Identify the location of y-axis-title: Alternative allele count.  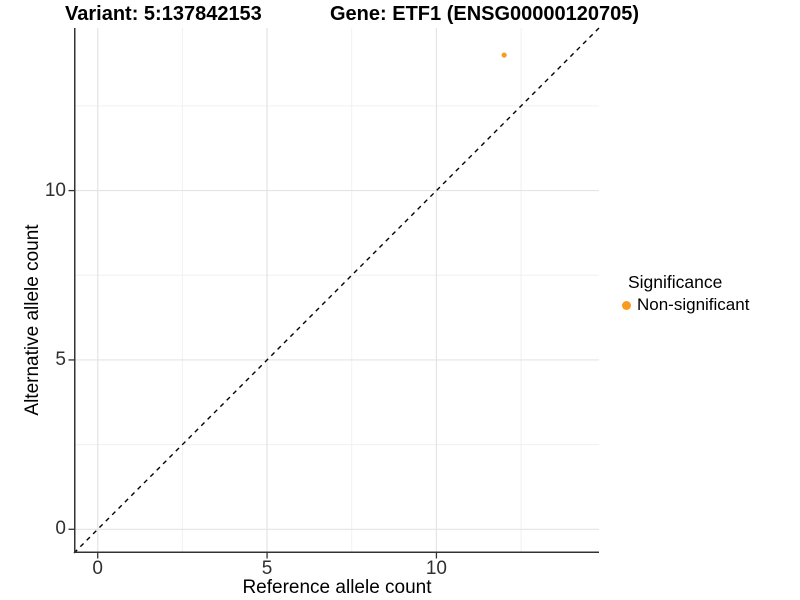
(32, 320).